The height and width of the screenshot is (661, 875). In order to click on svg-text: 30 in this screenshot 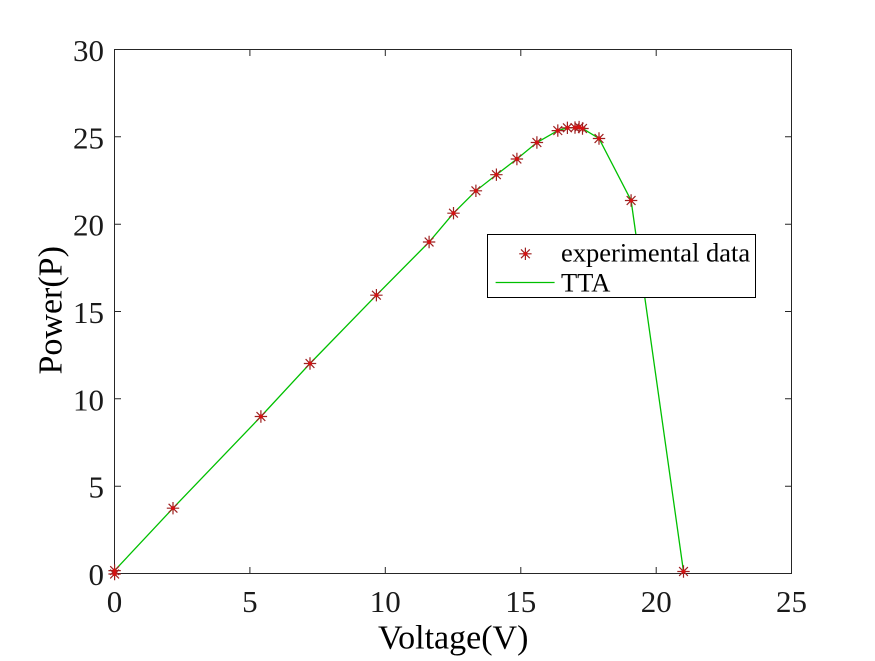, I will do `click(88, 50)`.